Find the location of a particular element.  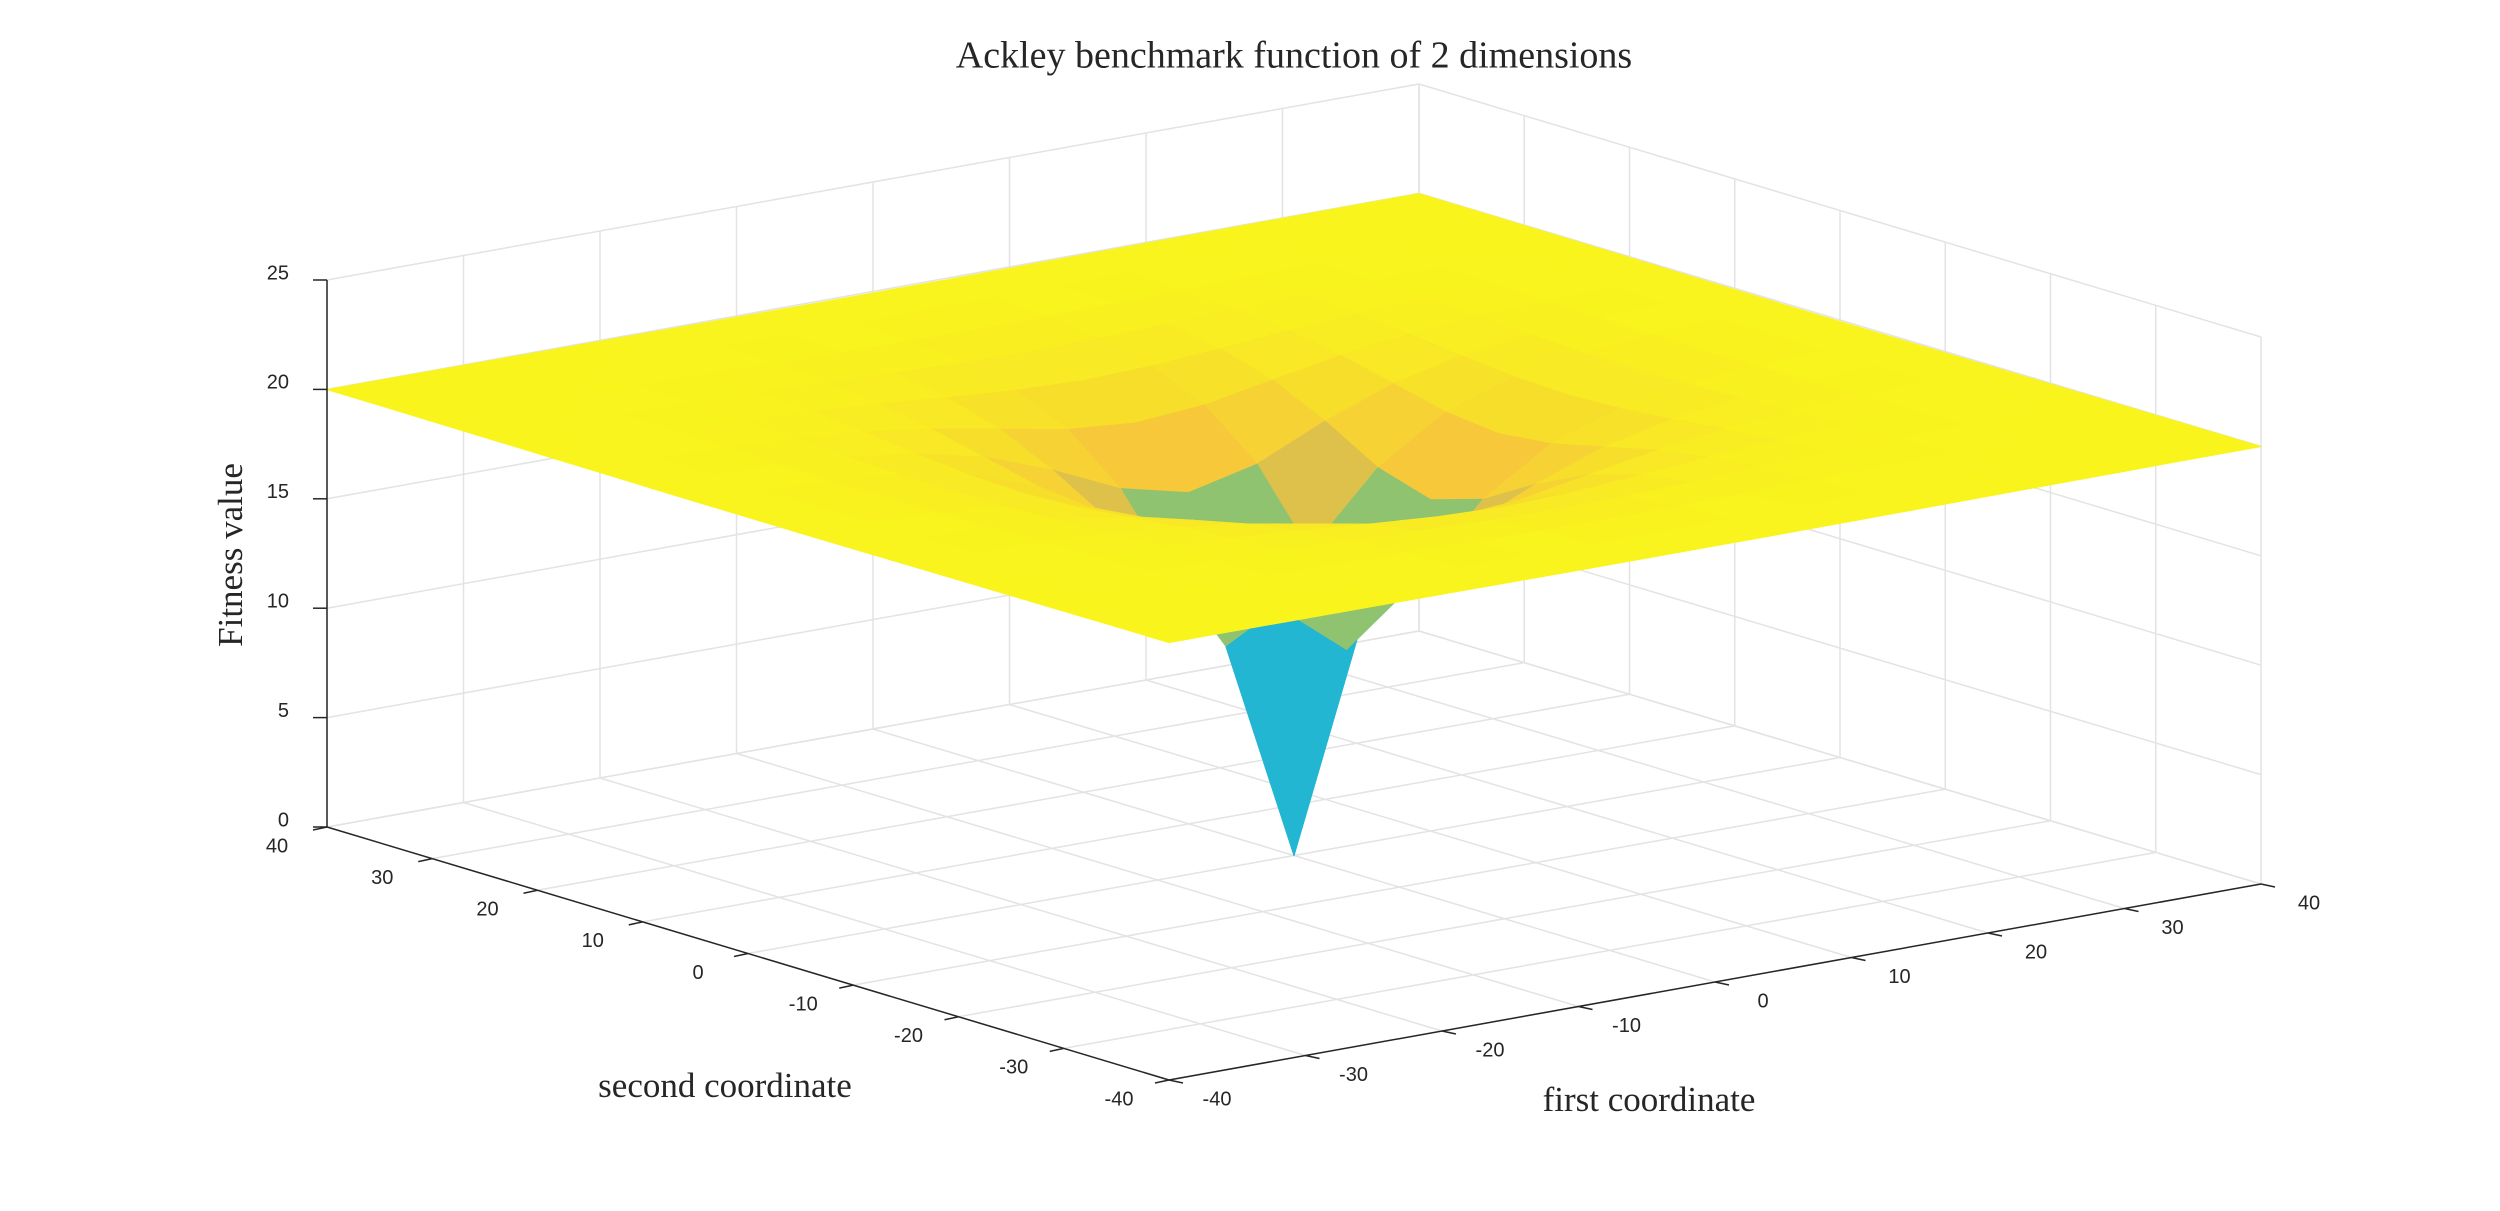

y-tick-label: 0 is located at coordinates (697, 973).